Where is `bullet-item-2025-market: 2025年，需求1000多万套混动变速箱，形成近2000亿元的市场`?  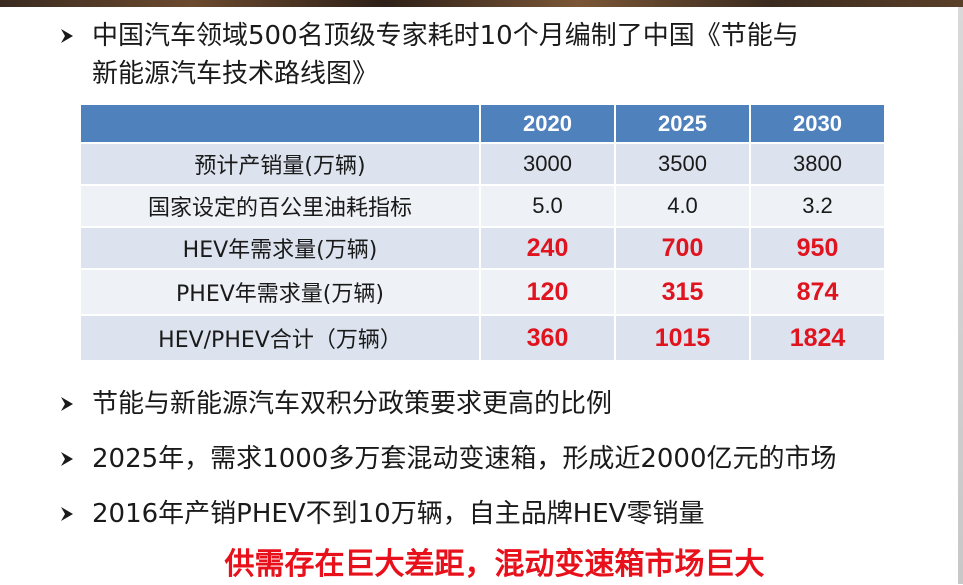 bullet-item-2025-market: 2025年，需求1000多万套混动变速箱，形成近2000亿元的市场 is located at coordinates (447, 459).